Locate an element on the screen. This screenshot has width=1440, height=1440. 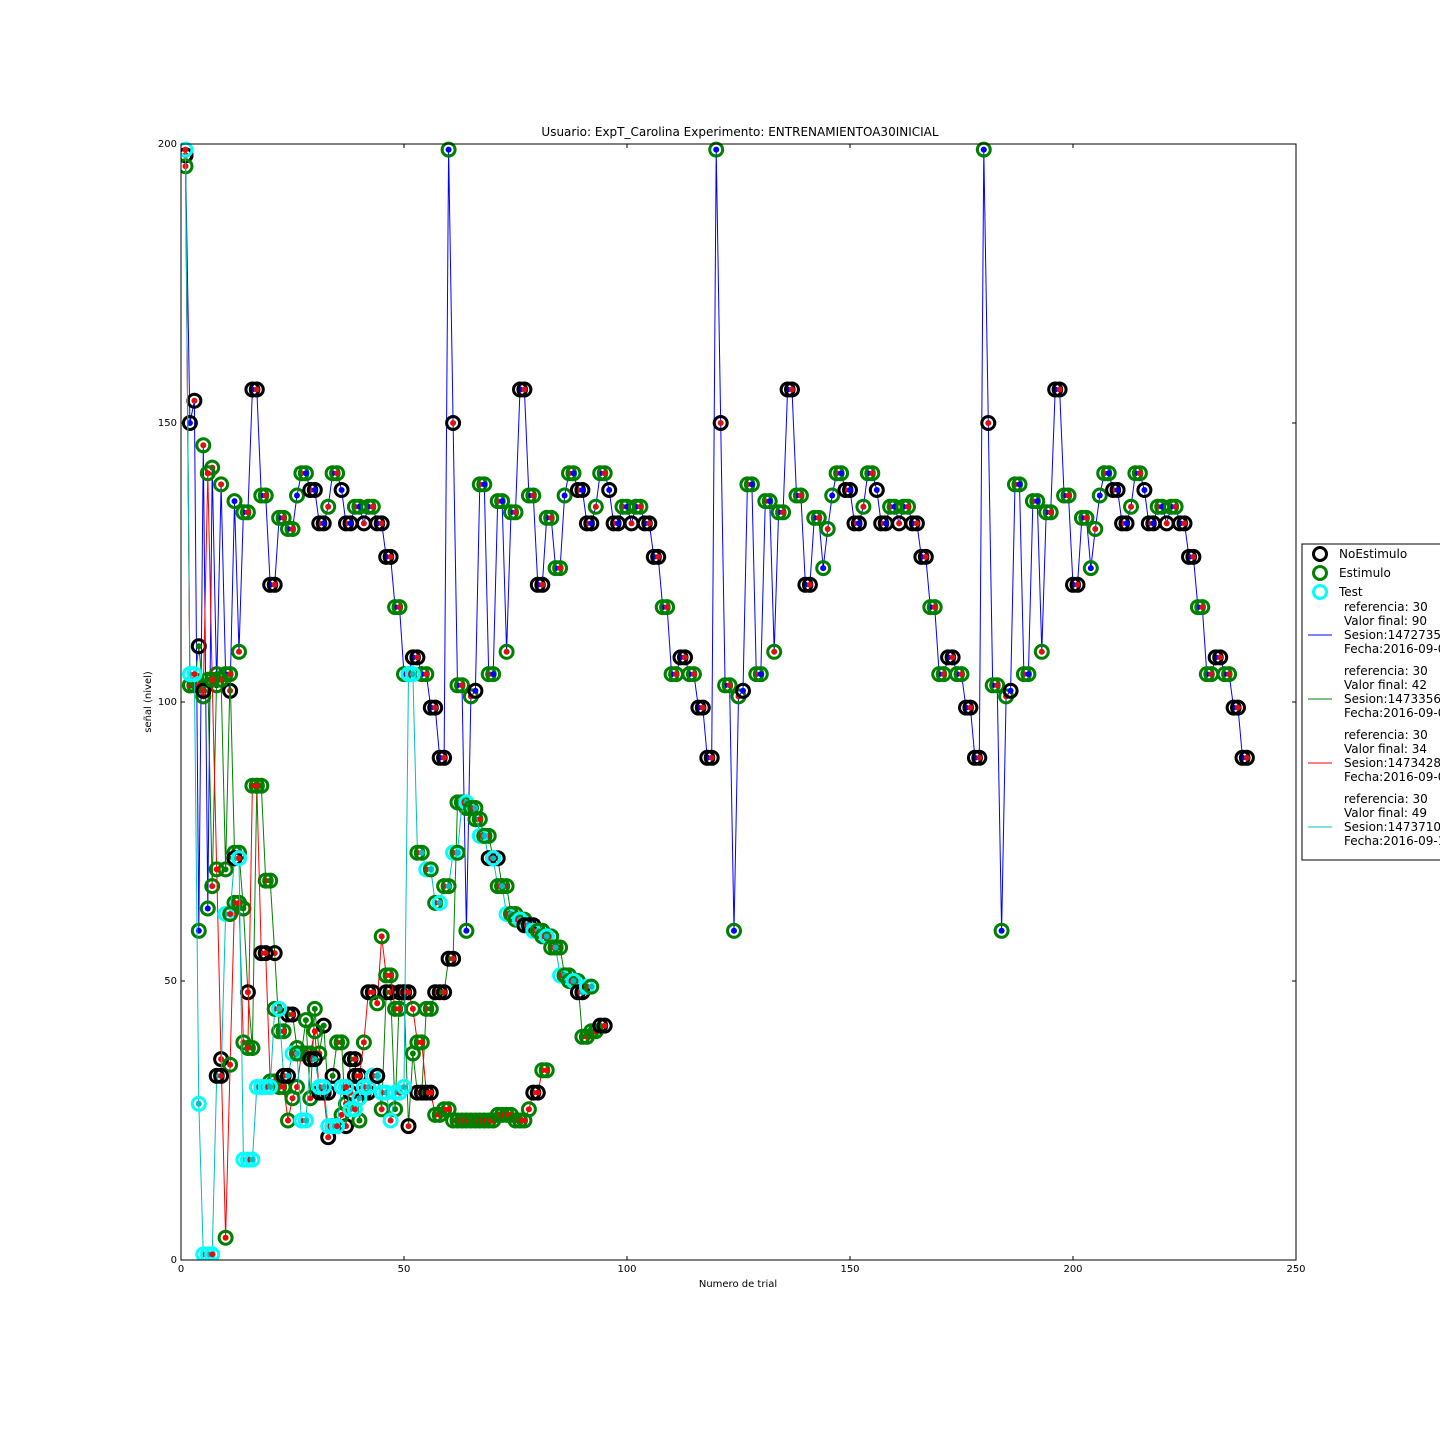
x-tick-label: 100 is located at coordinates (626, 1269).